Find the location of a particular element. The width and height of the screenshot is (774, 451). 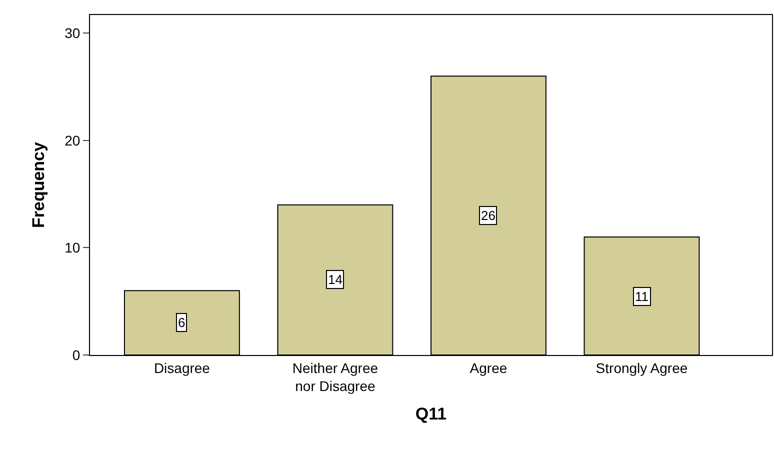

data-label: 11 is located at coordinates (641, 296).